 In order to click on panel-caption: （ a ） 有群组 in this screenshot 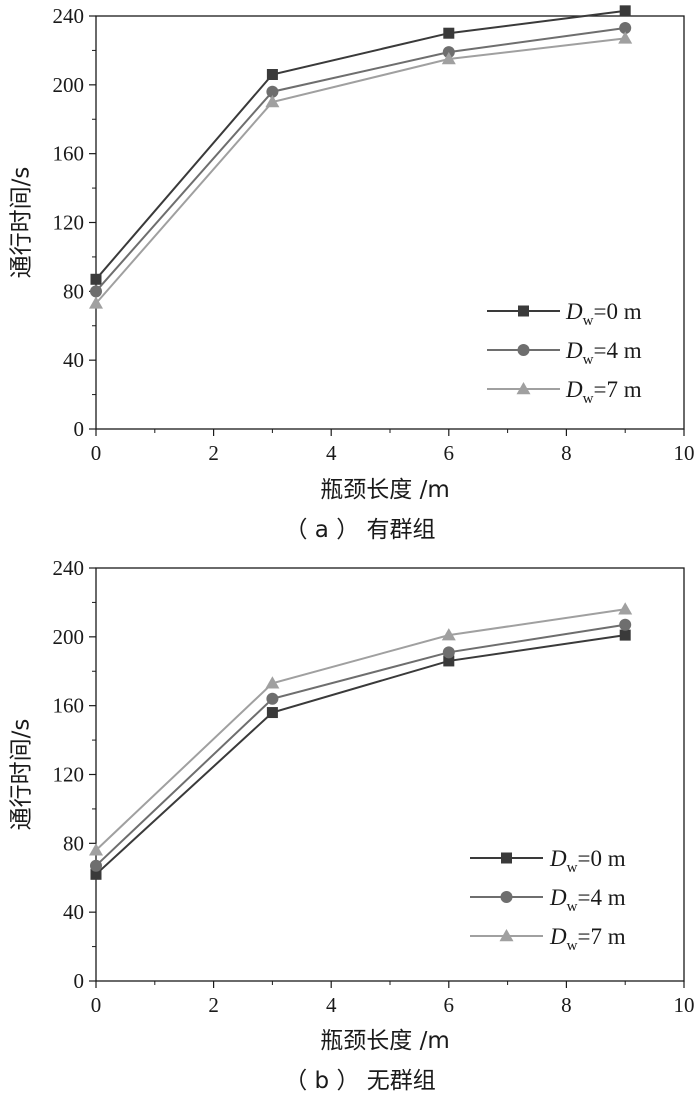, I will do `click(359, 530)`.